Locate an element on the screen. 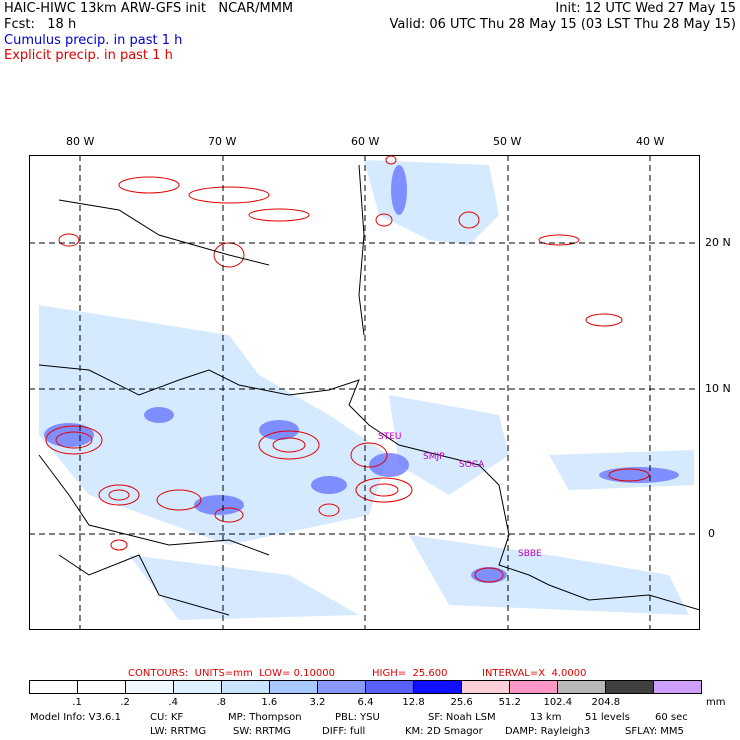 Image resolution: width=740 pixels, height=740 pixels. lat-label-20n: 20 N is located at coordinates (718, 242).